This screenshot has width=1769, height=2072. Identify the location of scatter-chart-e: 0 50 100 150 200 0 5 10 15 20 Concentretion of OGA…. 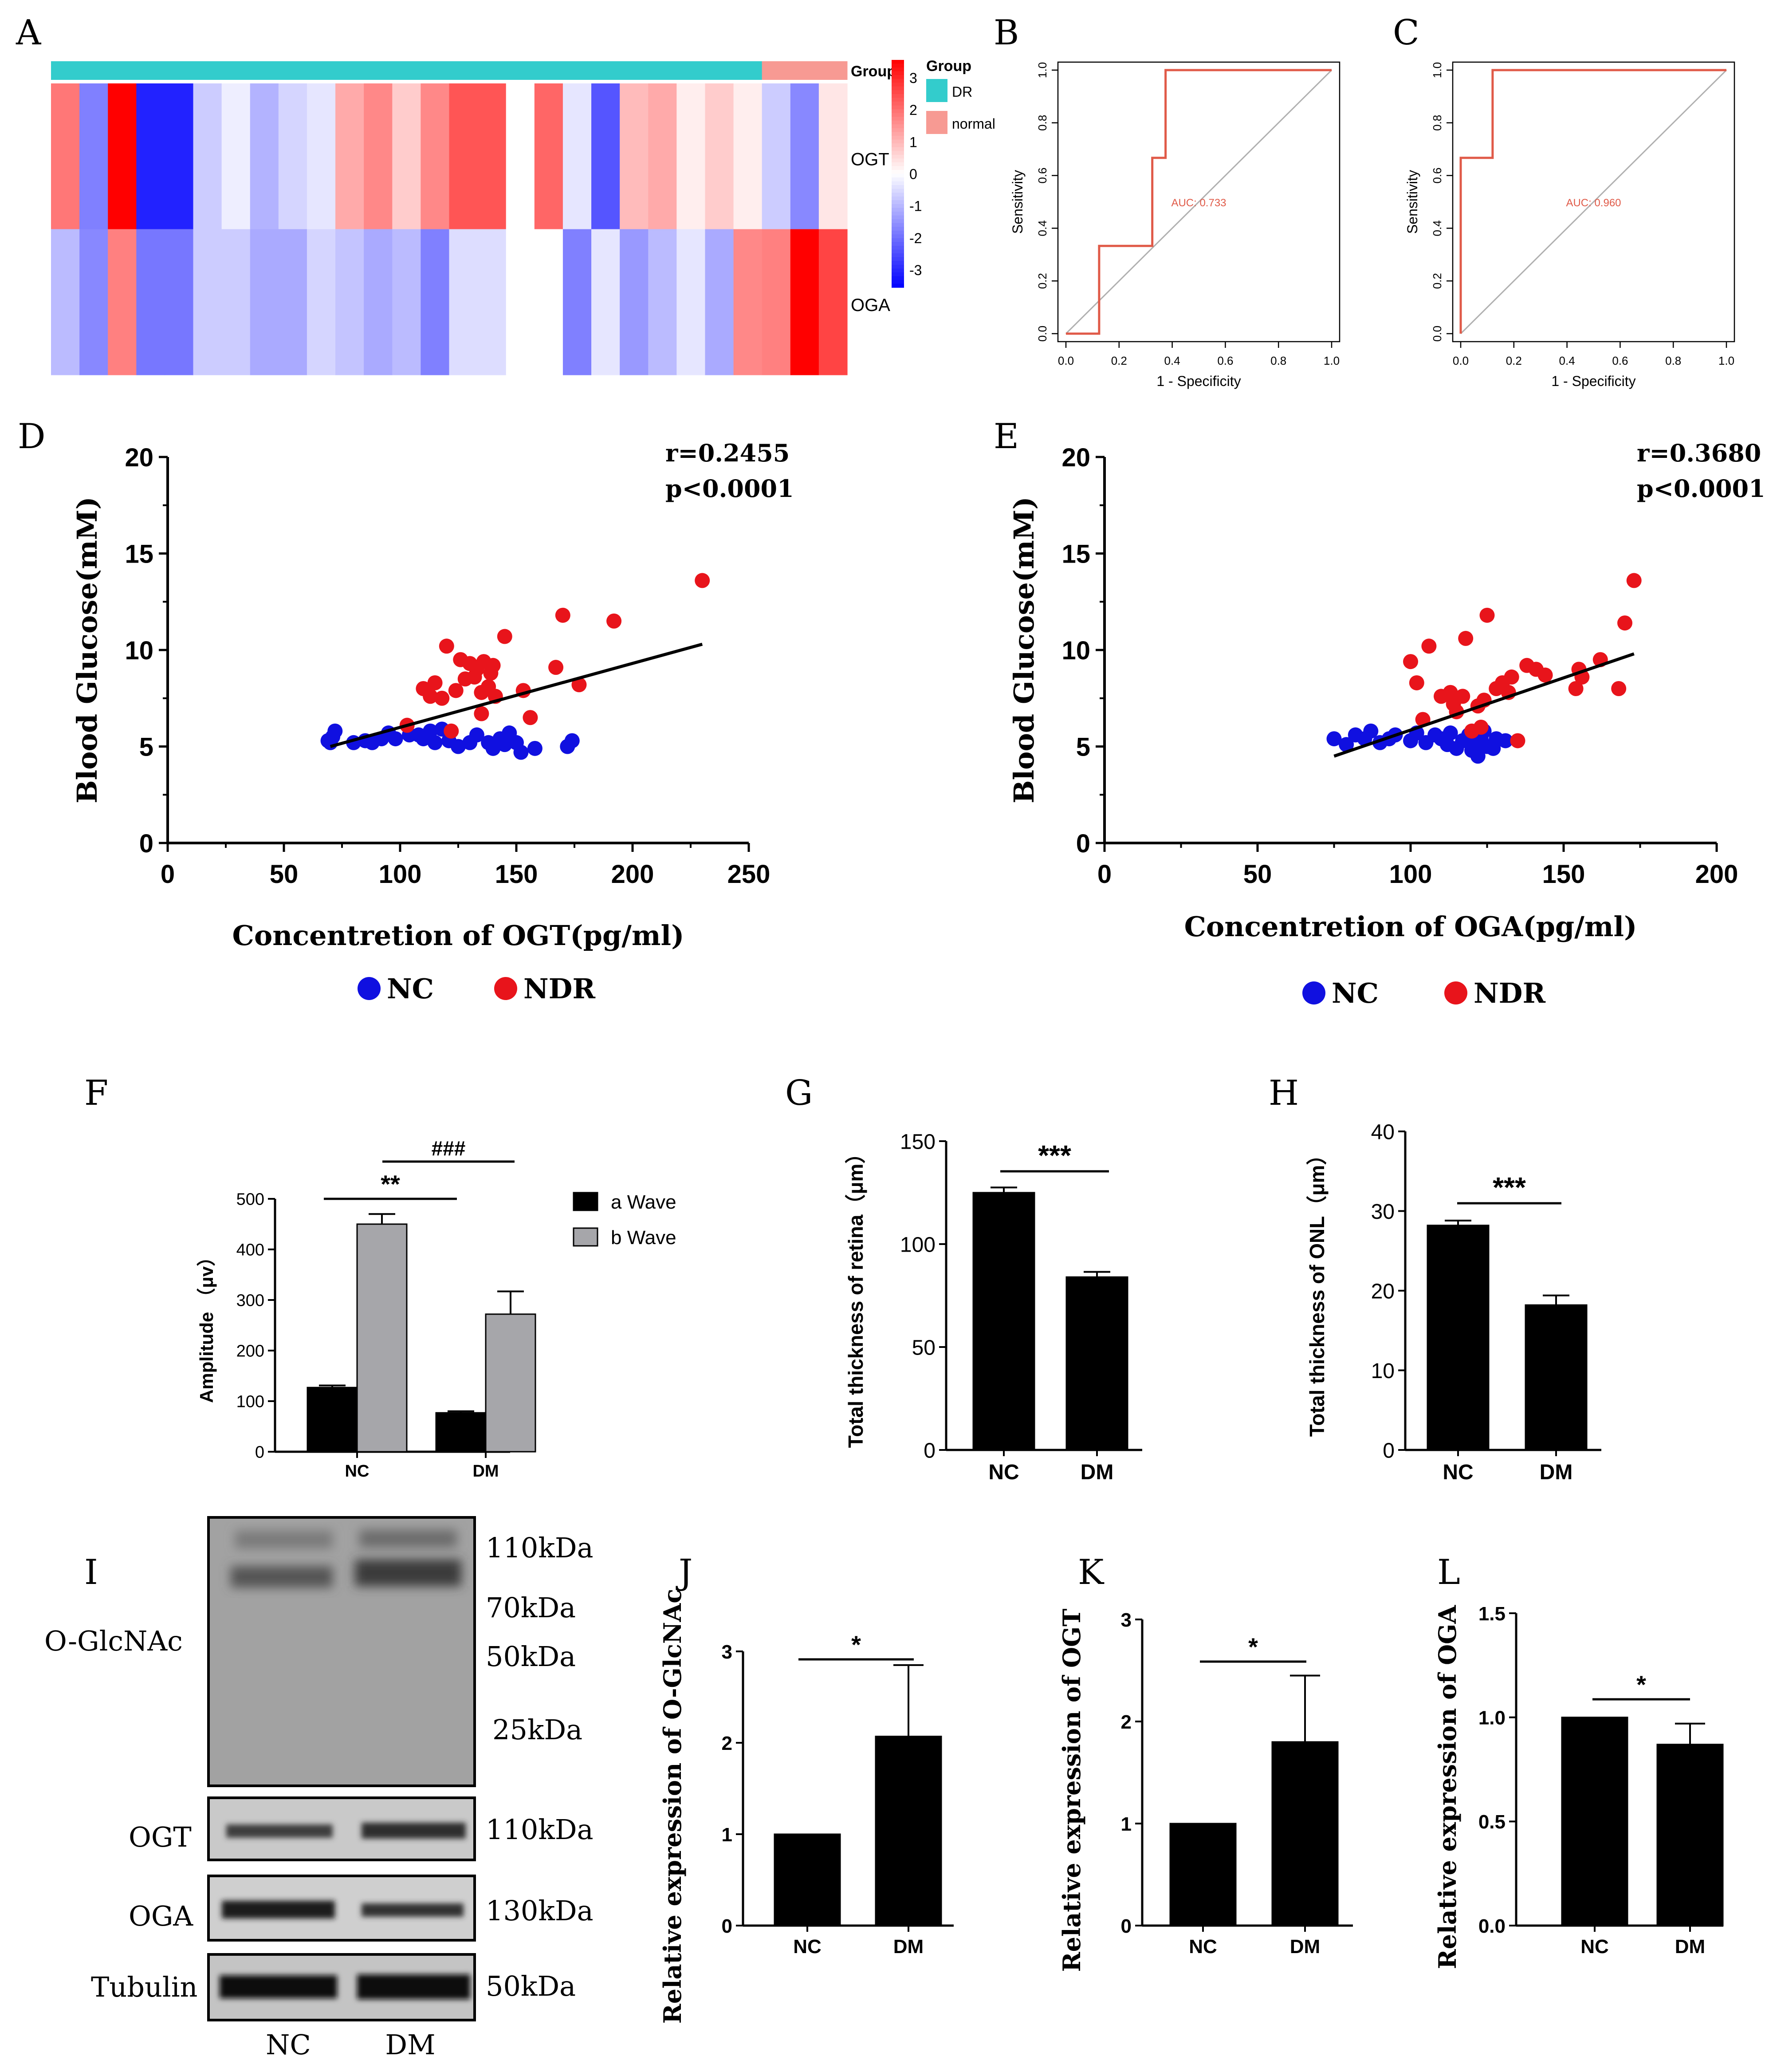
(1386, 724).